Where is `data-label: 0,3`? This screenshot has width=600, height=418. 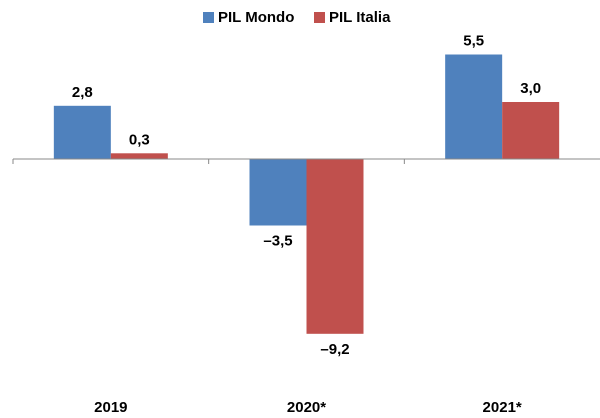 data-label: 0,3 is located at coordinates (139, 139).